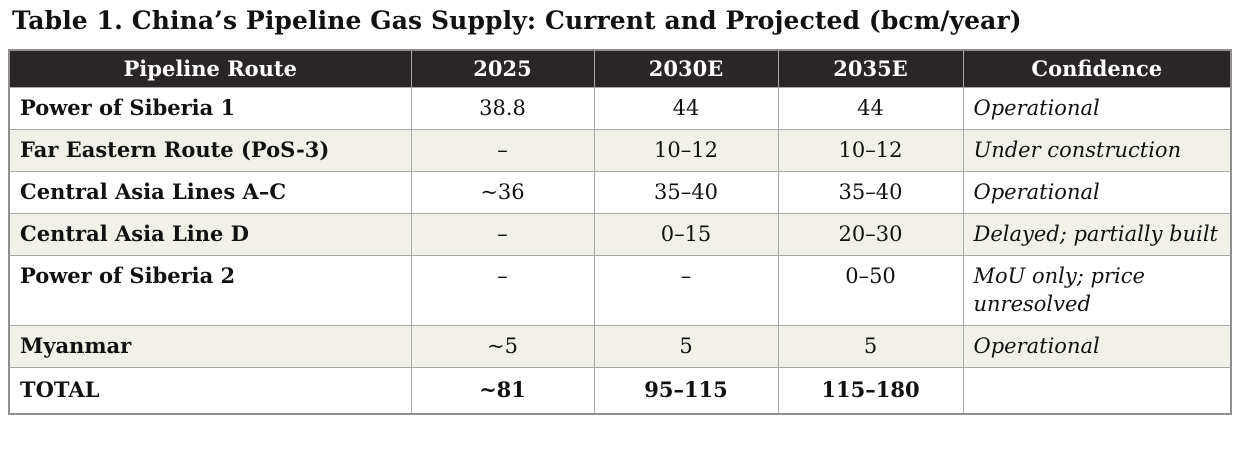  Describe the element at coordinates (686, 68) in the screenshot. I see `column-header-2030e: 2030E` at that location.